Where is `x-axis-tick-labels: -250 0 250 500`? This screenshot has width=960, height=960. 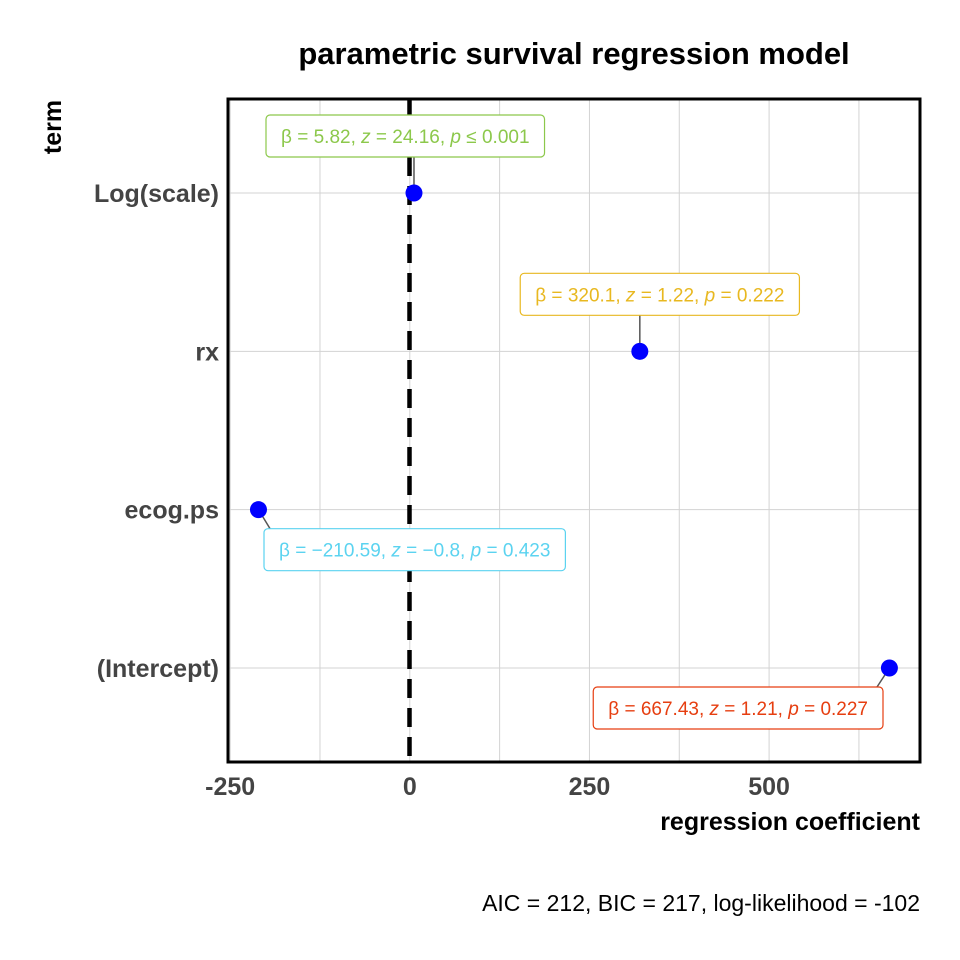 x-axis-tick-labels: -250 0 250 500 is located at coordinates (497, 787).